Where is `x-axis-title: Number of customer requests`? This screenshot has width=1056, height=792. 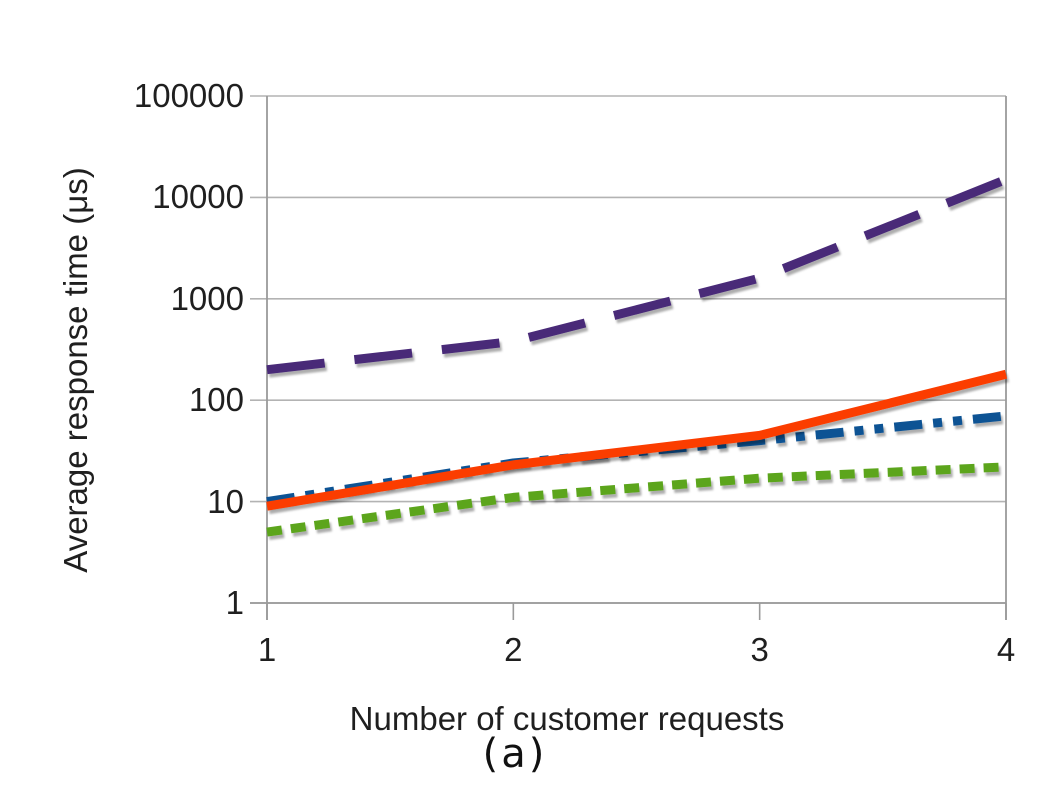
x-axis-title: Number of customer requests is located at coordinates (567, 718).